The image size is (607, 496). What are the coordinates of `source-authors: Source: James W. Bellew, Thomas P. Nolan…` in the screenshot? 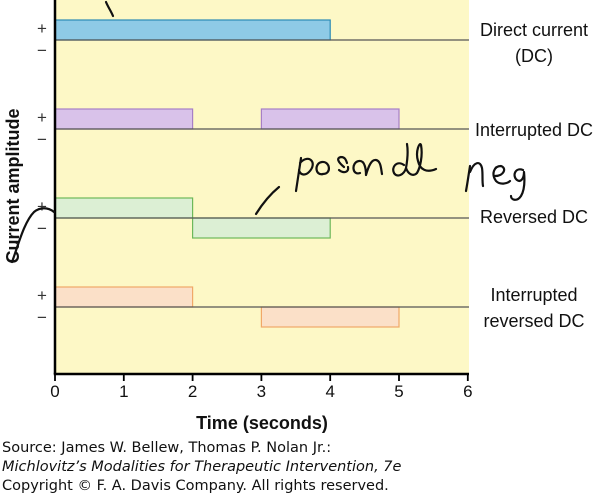 It's located at (167, 448).